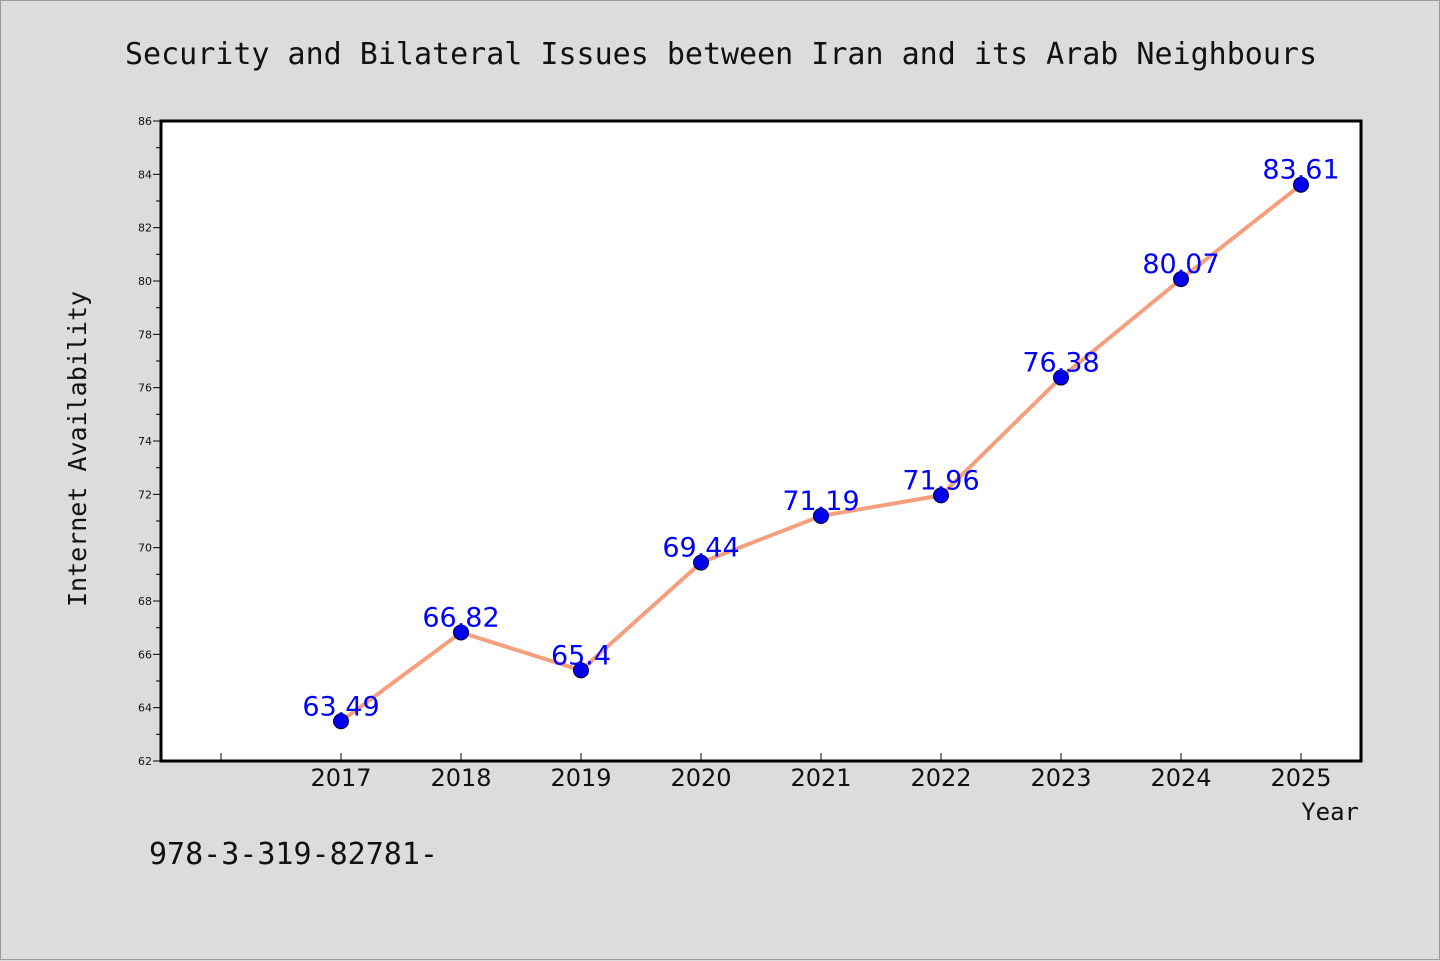 The height and width of the screenshot is (961, 1440). What do you see at coordinates (940, 778) in the screenshot?
I see `x-tick-label: 2022` at bounding box center [940, 778].